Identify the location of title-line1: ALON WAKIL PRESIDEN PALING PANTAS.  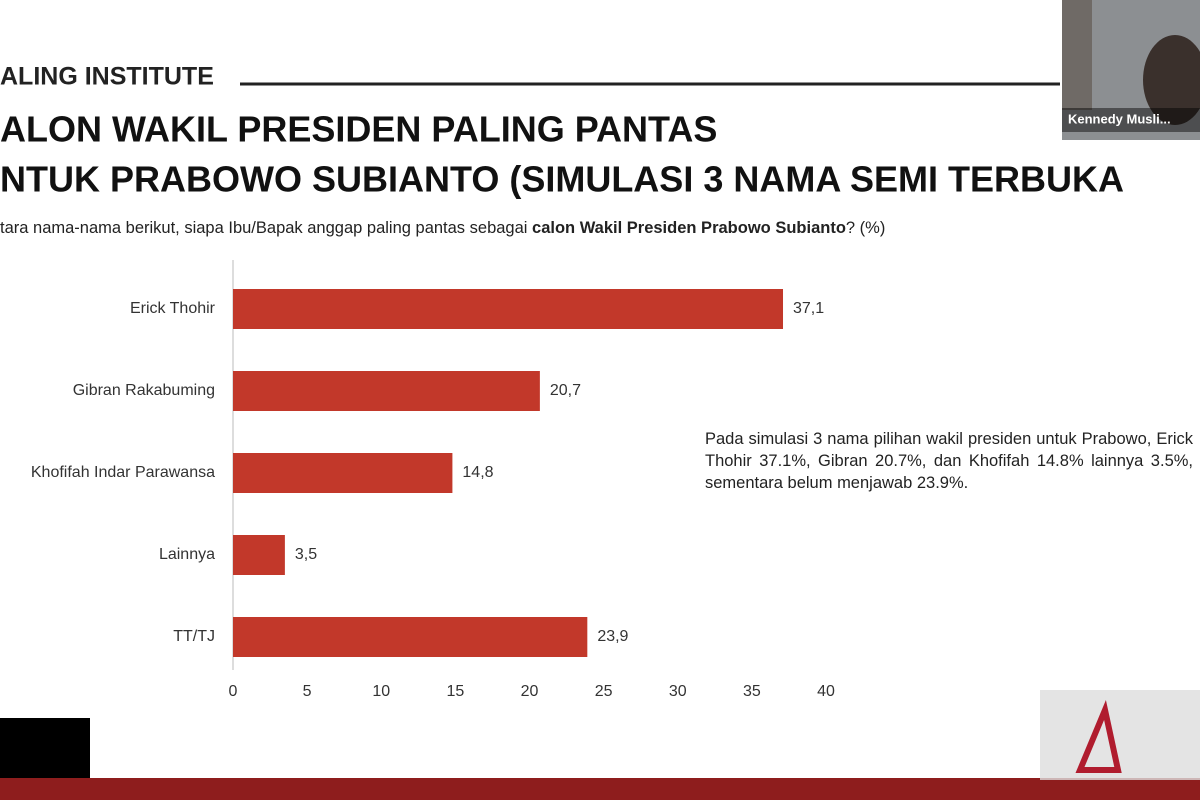
(358, 129).